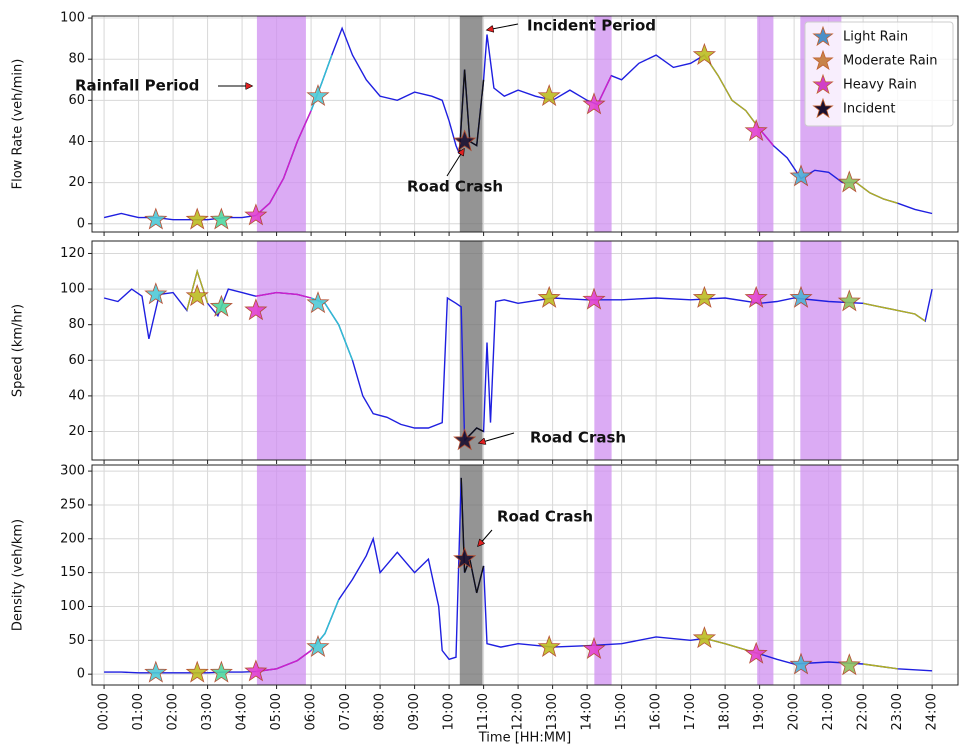 Image resolution: width=963 pixels, height=747 pixels. Describe the element at coordinates (828, 711) in the screenshot. I see `x-tick-label: 21:00` at that location.